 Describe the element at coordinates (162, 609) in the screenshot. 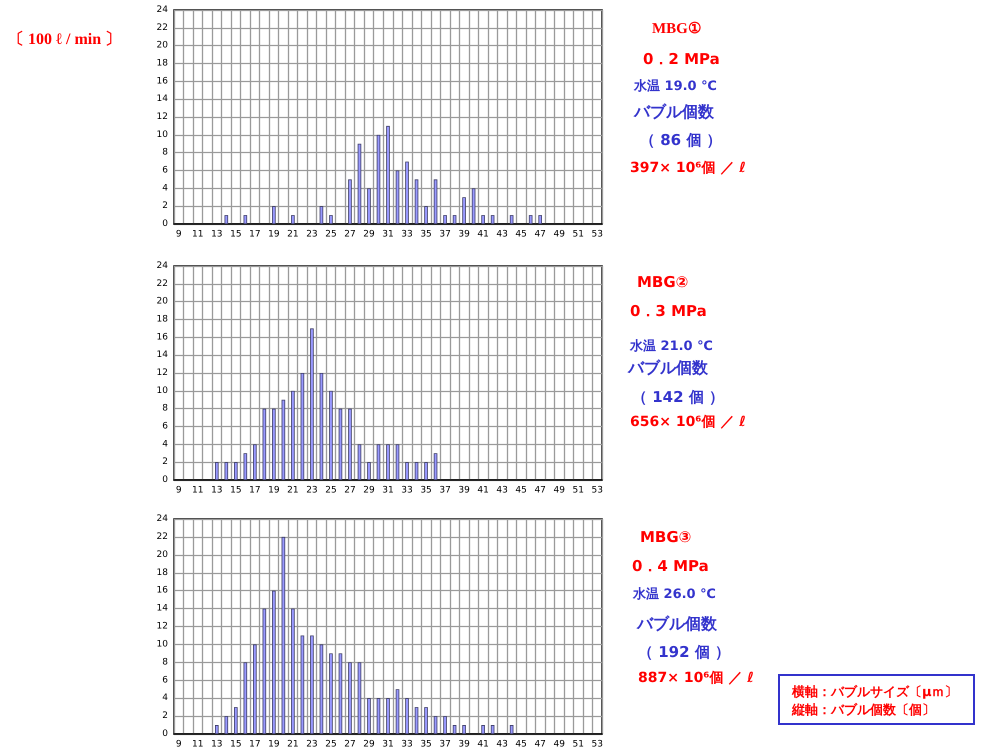

I see `y-tick-label: 14` at that location.